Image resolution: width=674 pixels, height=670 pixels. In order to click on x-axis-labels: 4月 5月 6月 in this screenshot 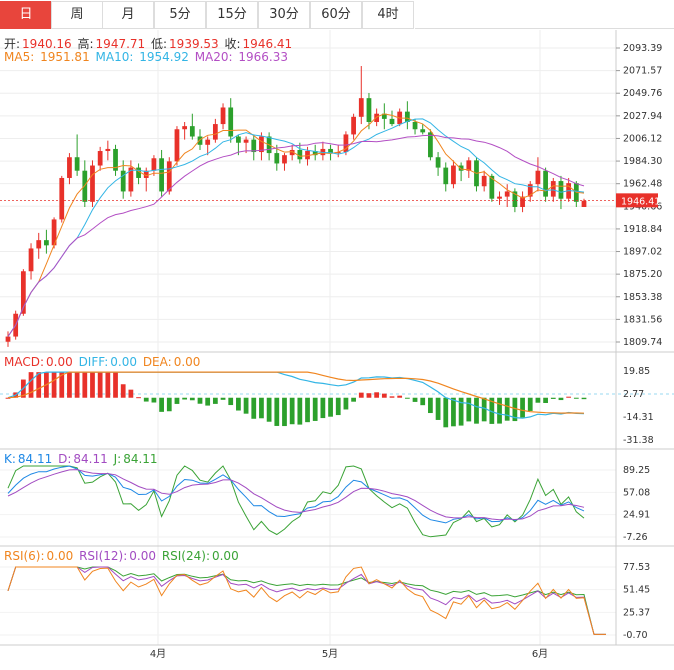, I will do `click(349, 654)`.